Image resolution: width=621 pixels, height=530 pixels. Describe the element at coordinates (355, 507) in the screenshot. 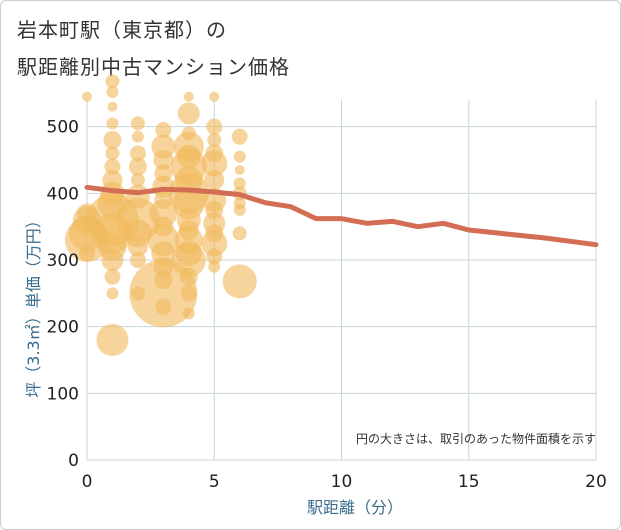

I see `x-axis-title: 駅距離（分）` at that location.